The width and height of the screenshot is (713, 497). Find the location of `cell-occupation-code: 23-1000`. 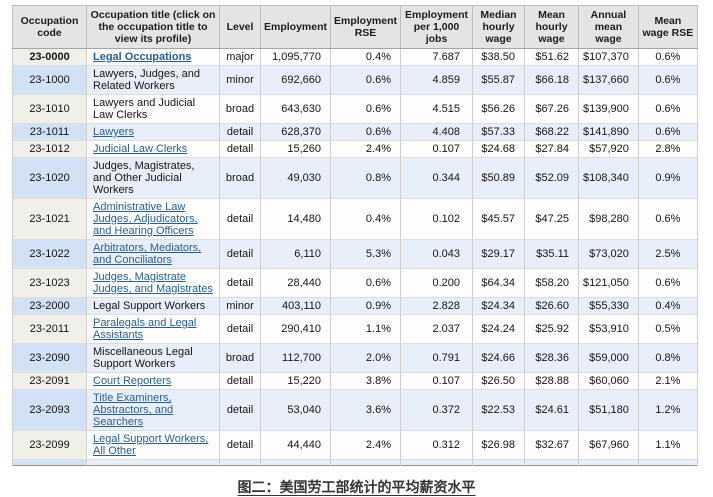

cell-occupation-code: 23-1000 is located at coordinates (49, 80).